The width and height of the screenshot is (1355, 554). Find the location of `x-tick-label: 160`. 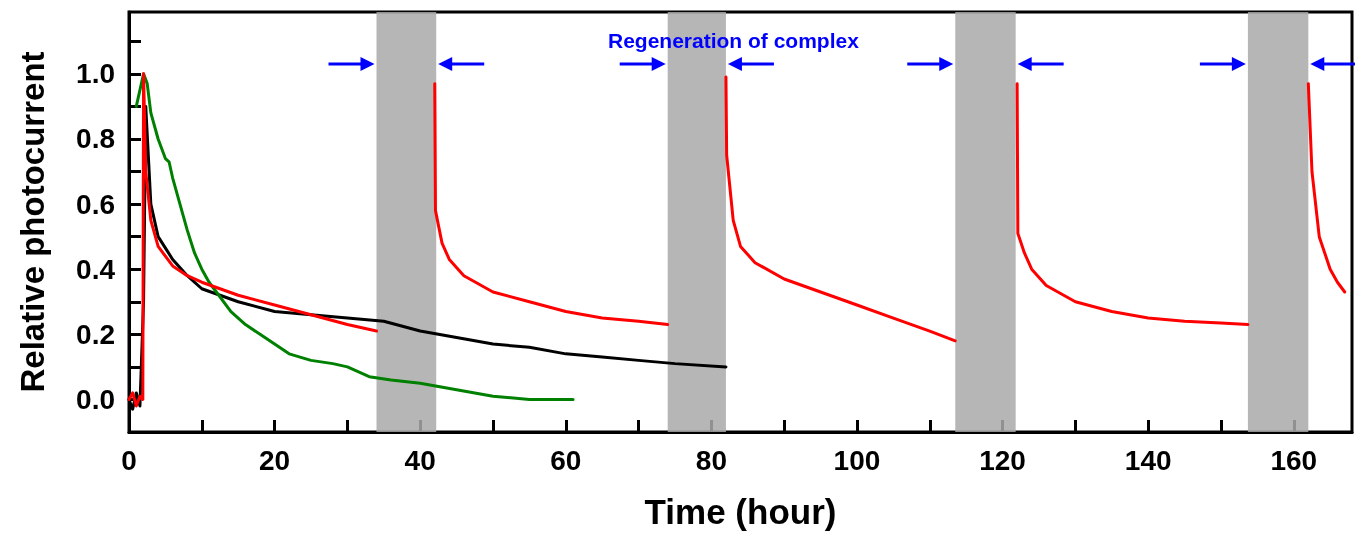

x-tick-label: 160 is located at coordinates (1294, 460).